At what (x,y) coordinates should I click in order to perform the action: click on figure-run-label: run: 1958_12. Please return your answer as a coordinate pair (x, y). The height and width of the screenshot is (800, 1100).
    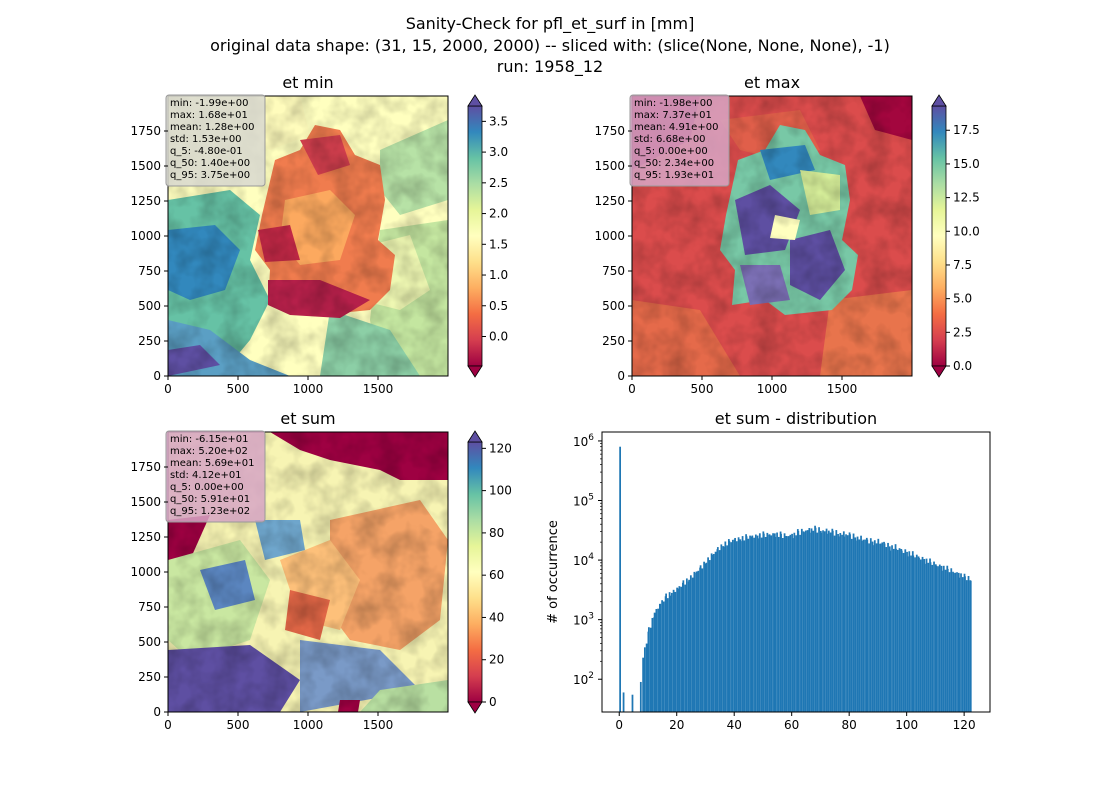
    Looking at the image, I should click on (550, 67).